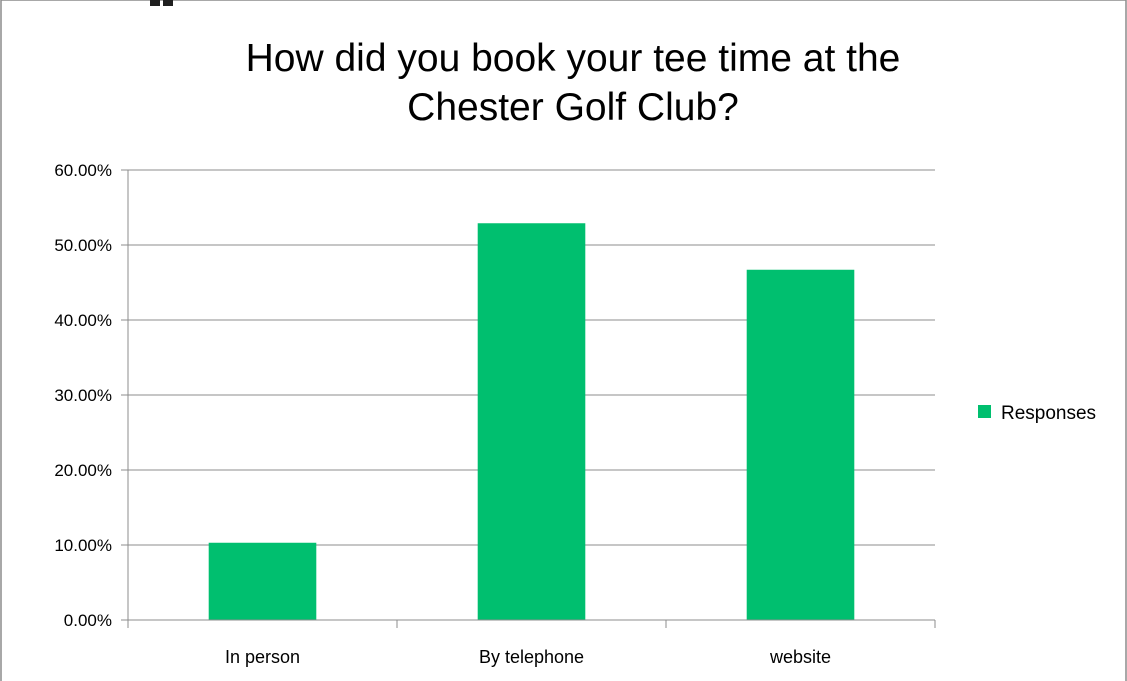  I want to click on x-axis-tick-labels: In person By telephone website, so click(528, 657).